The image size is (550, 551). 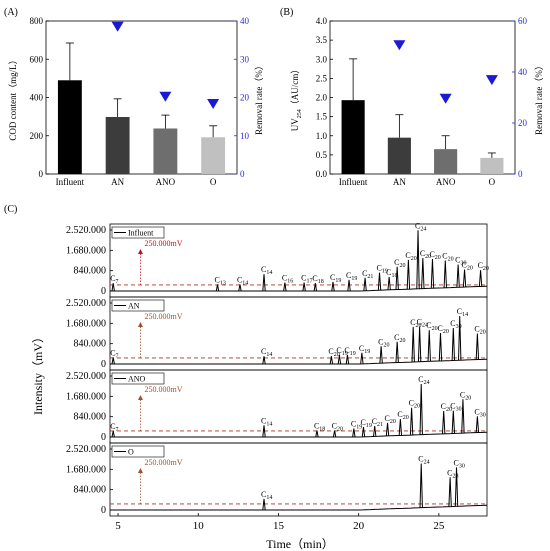 What do you see at coordinates (322, 117) in the screenshot?
I see `panel-b-ytick-label: 1.5` at bounding box center [322, 117].